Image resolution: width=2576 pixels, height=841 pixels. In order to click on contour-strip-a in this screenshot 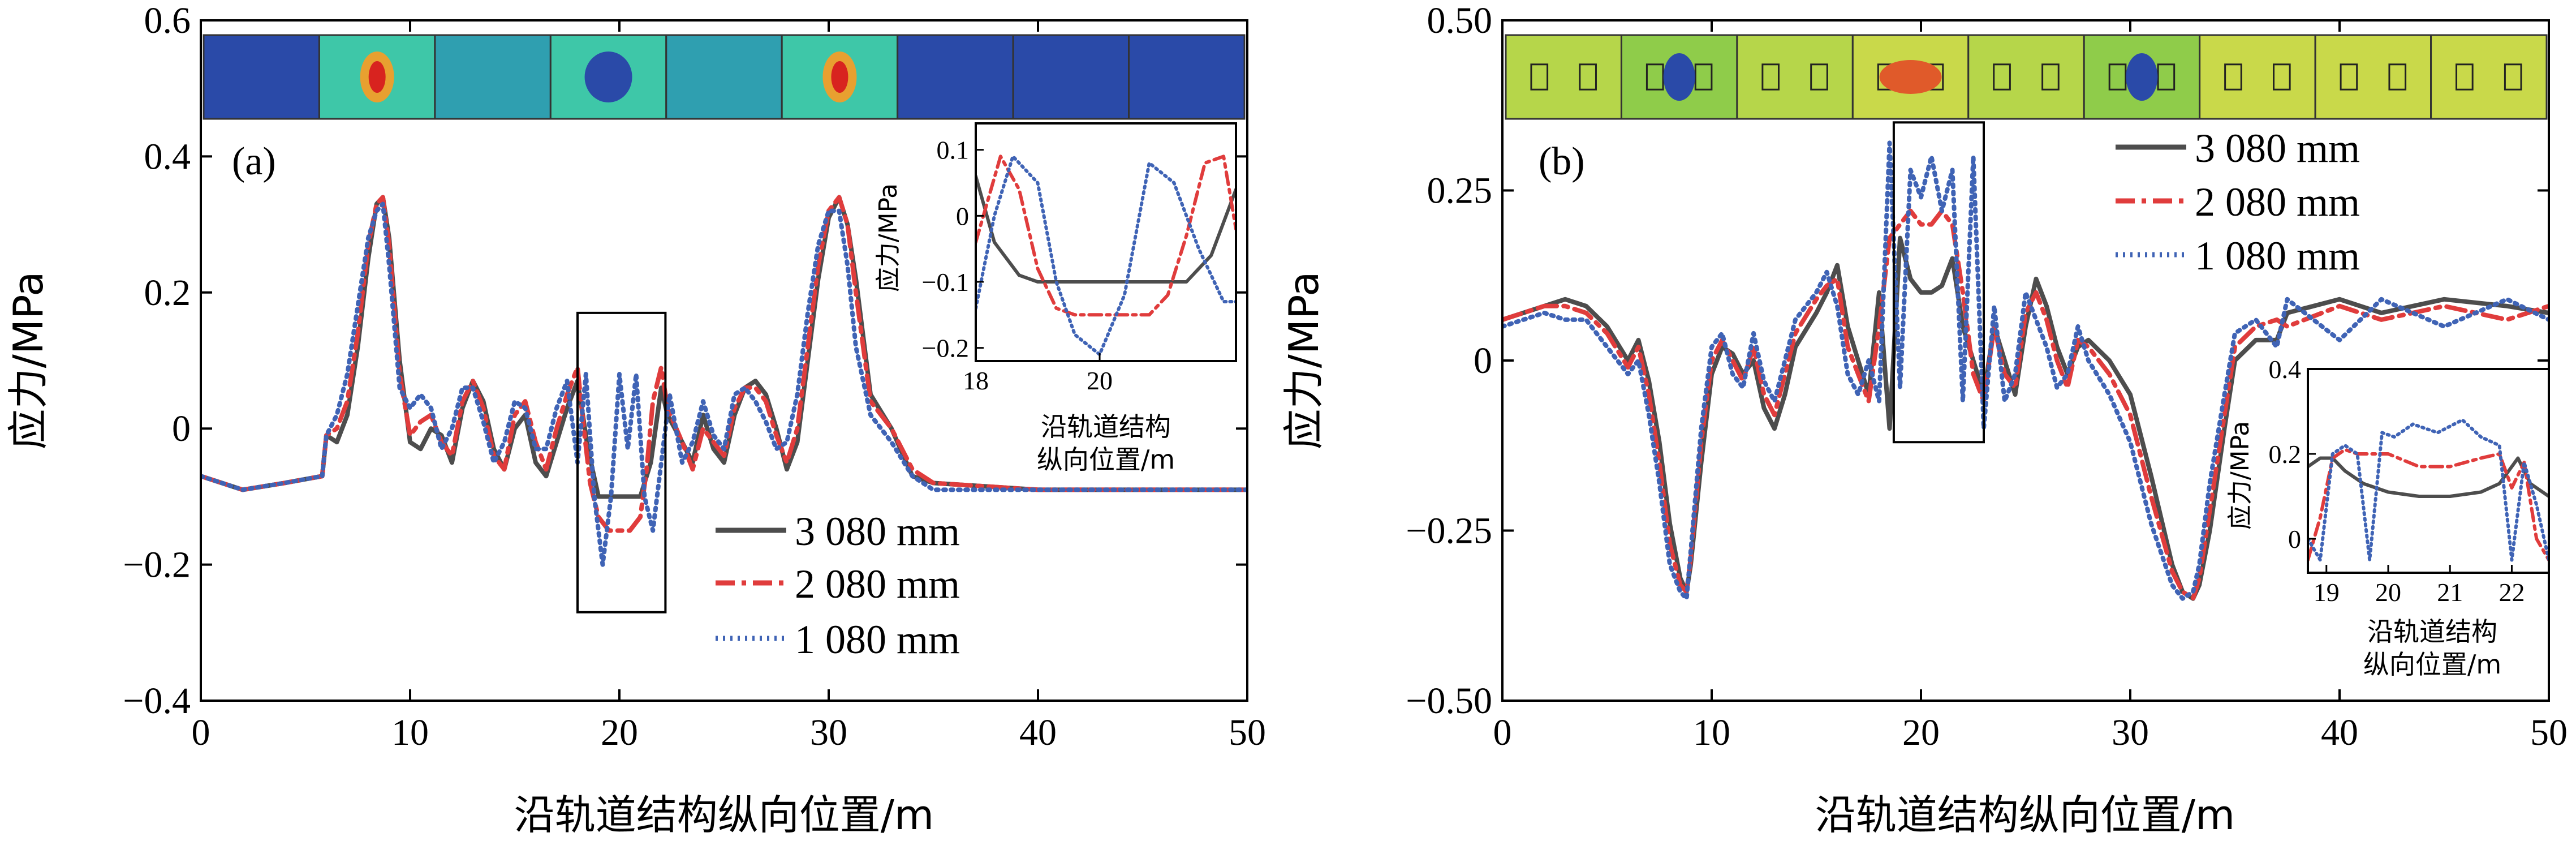, I will do `click(724, 77)`.